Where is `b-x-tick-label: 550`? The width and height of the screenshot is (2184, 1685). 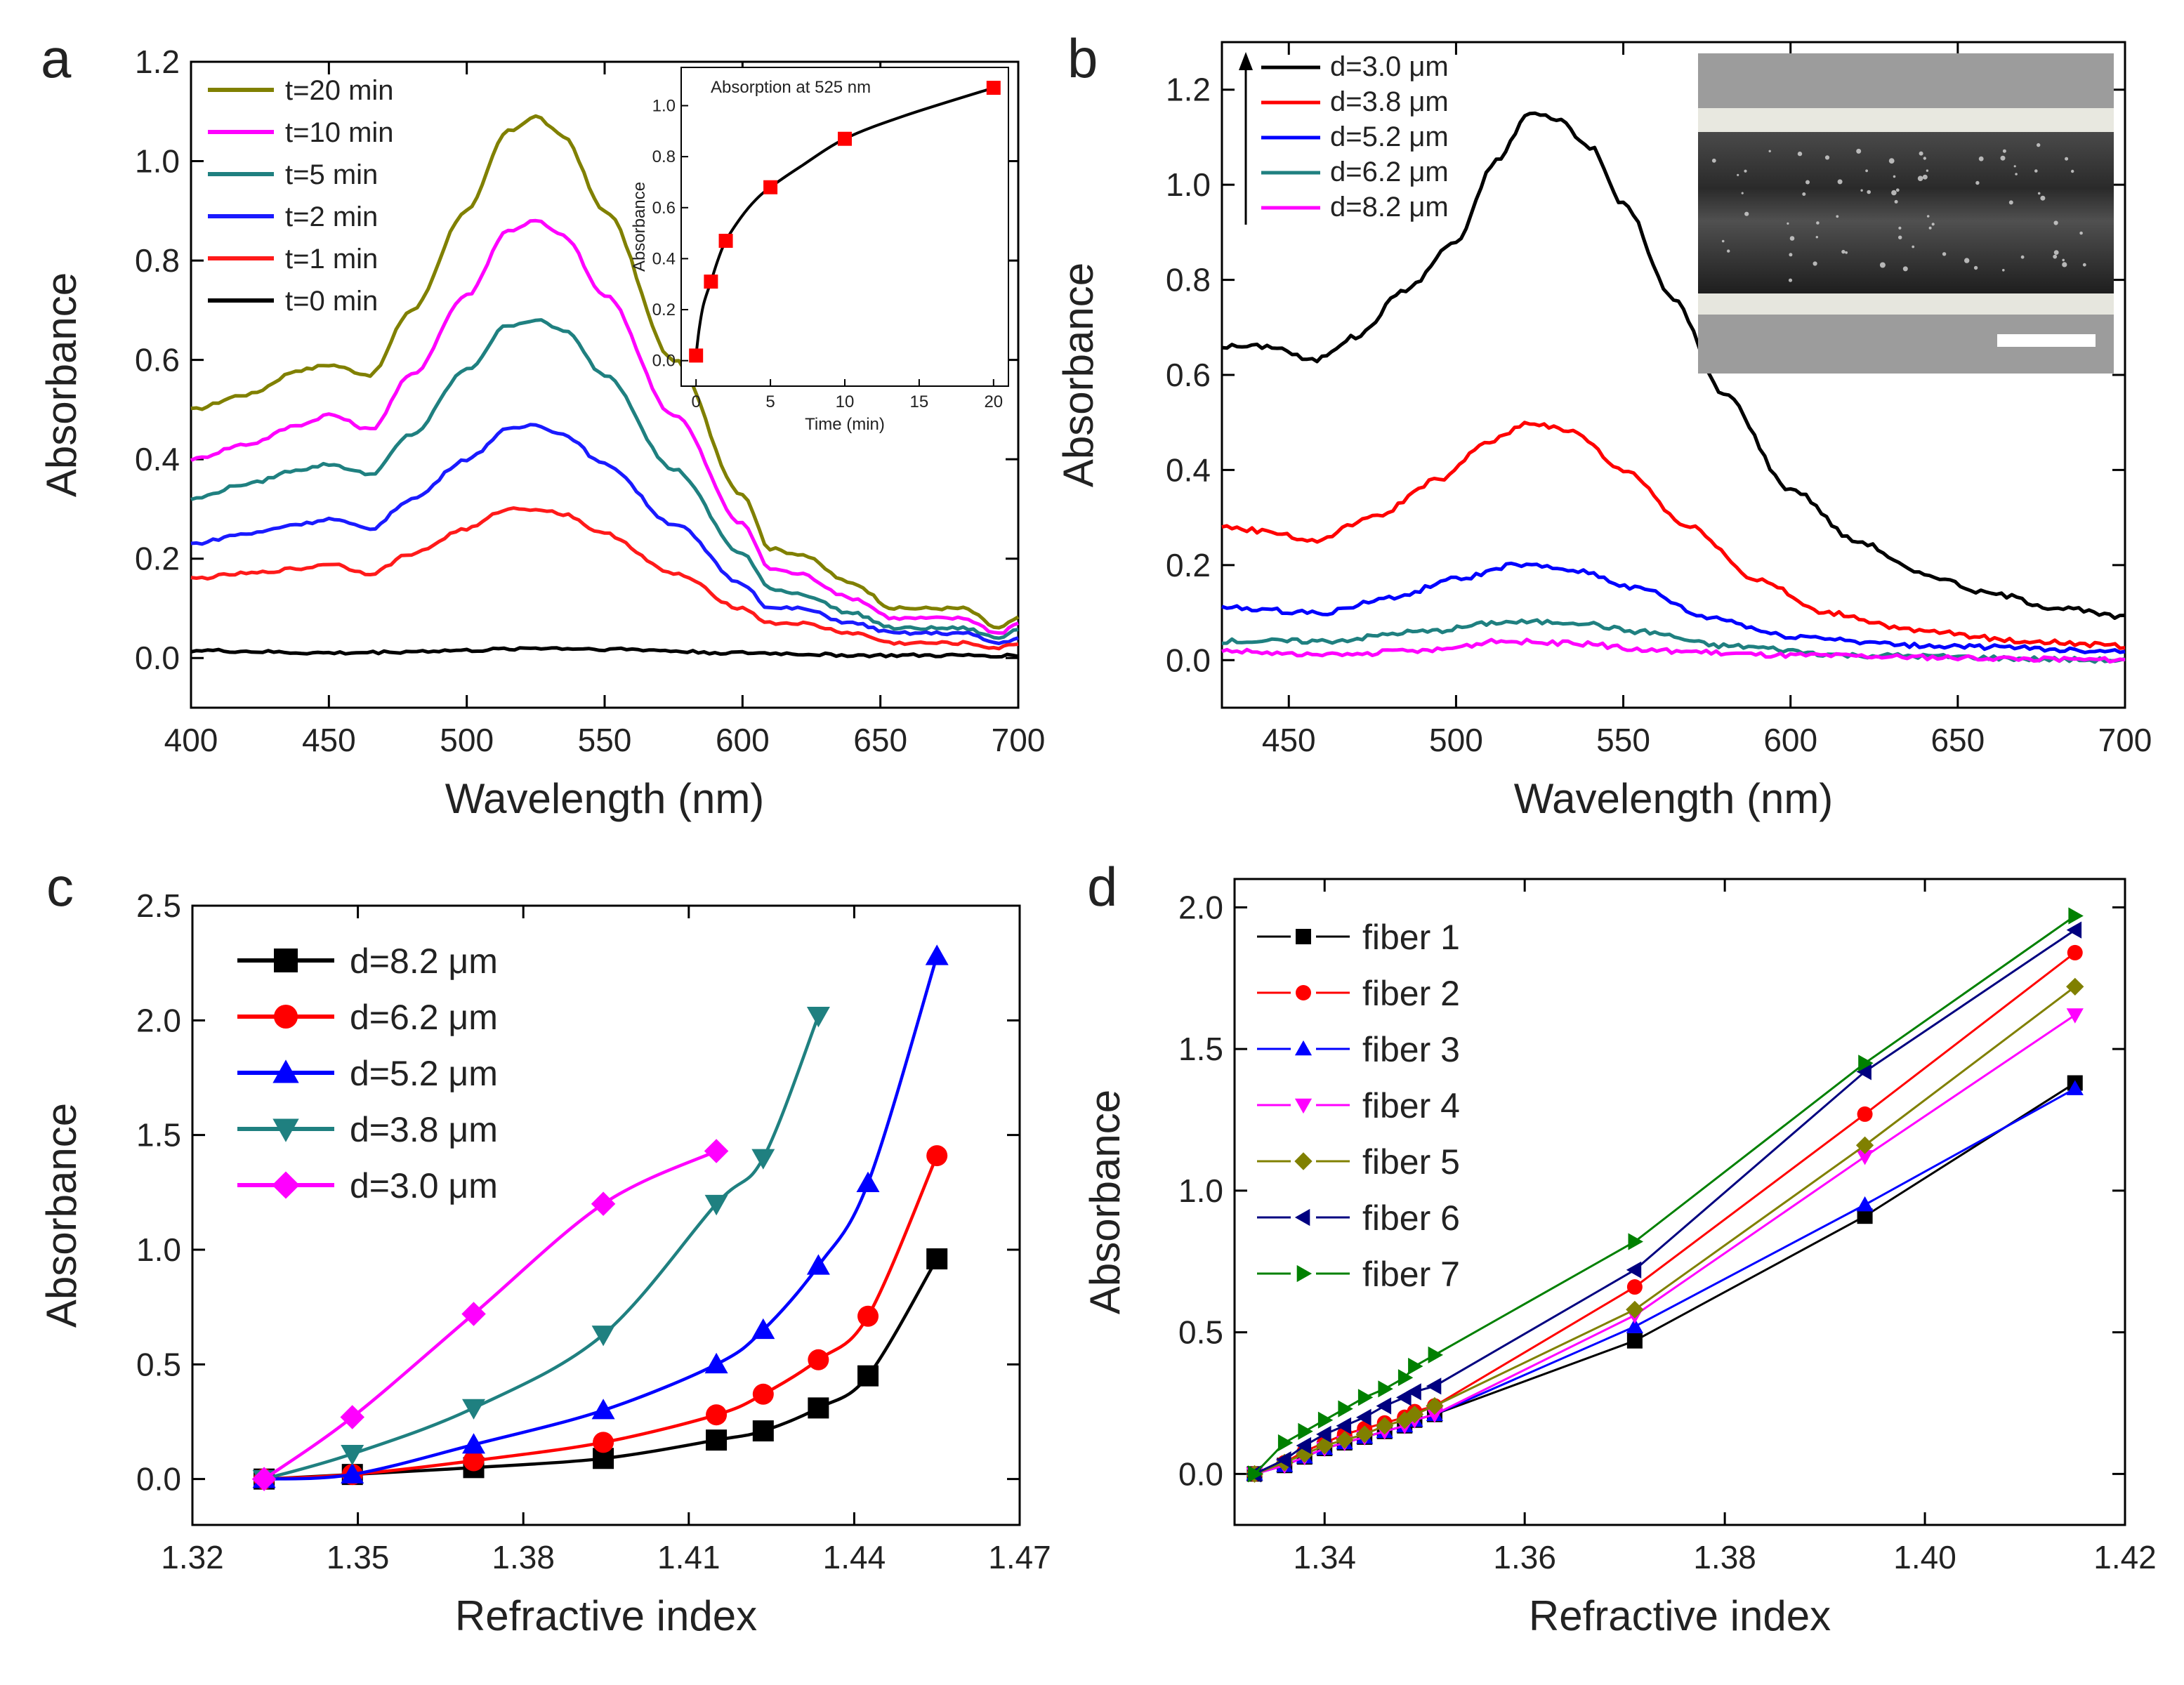
b-x-tick-label: 550 is located at coordinates (1623, 740).